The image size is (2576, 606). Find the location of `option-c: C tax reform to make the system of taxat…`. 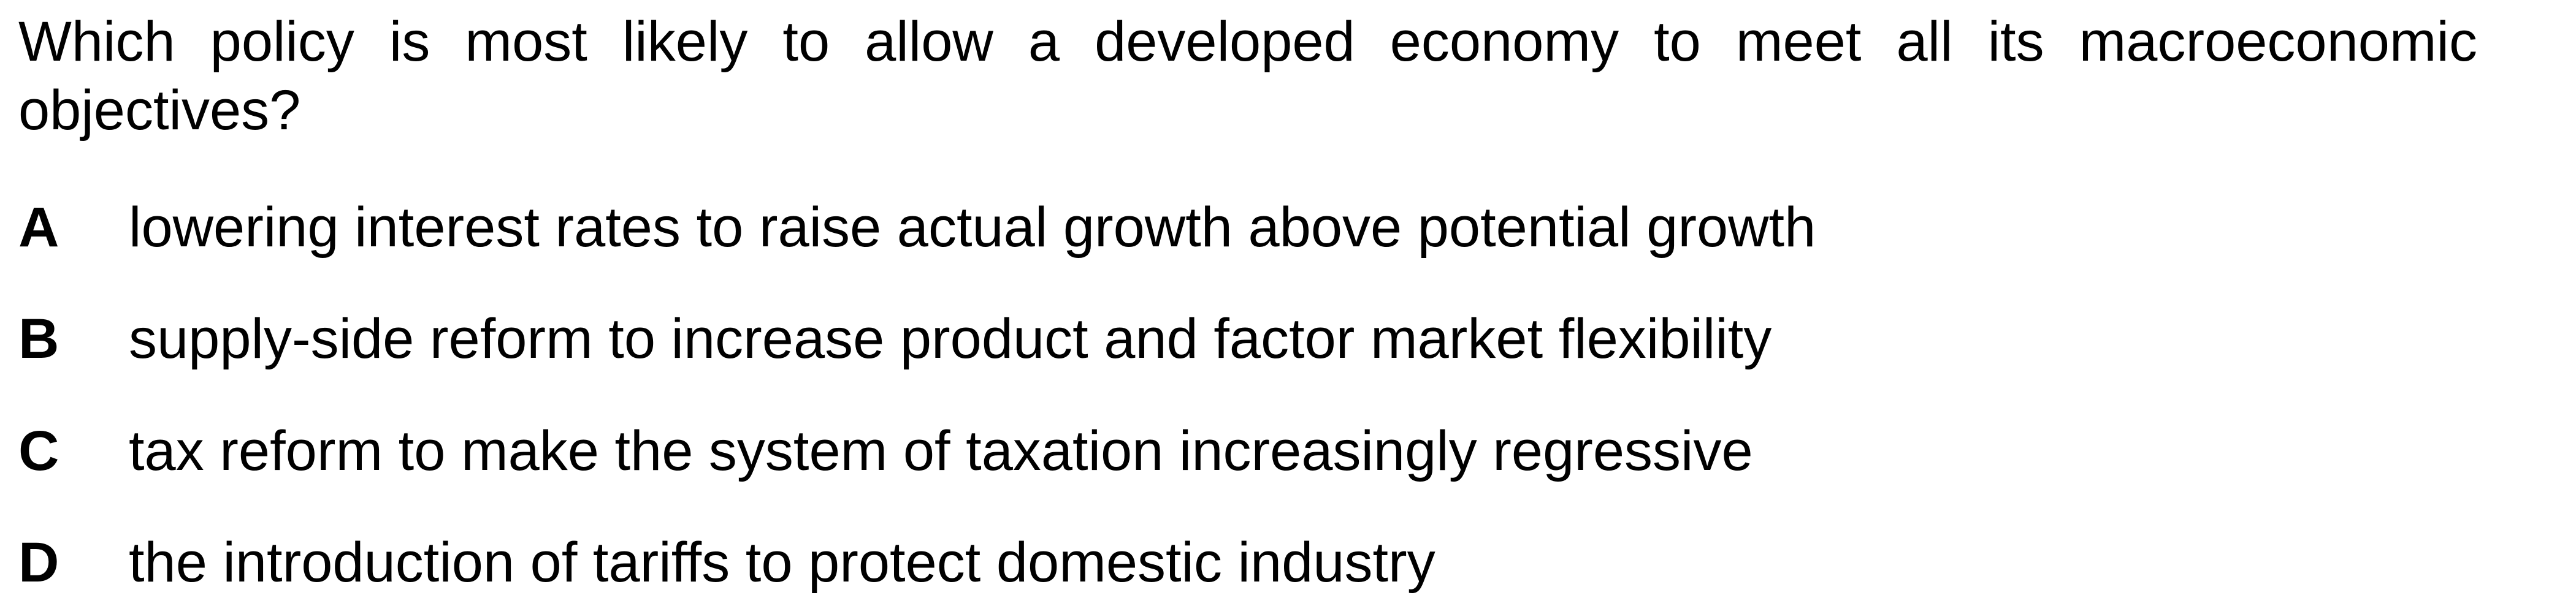

option-c: C tax reform to make the system of taxat… is located at coordinates (885, 451).